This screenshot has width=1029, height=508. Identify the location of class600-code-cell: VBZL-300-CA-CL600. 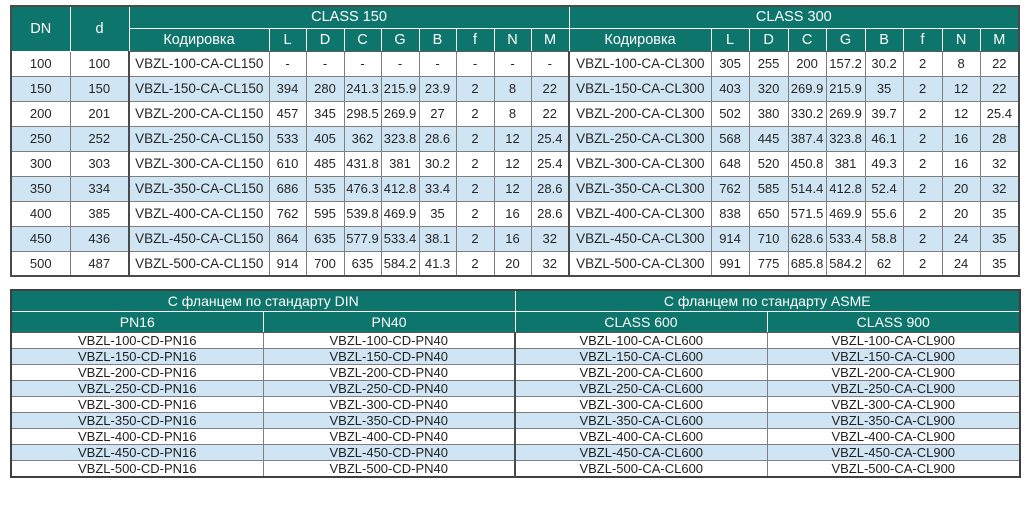
(641, 404).